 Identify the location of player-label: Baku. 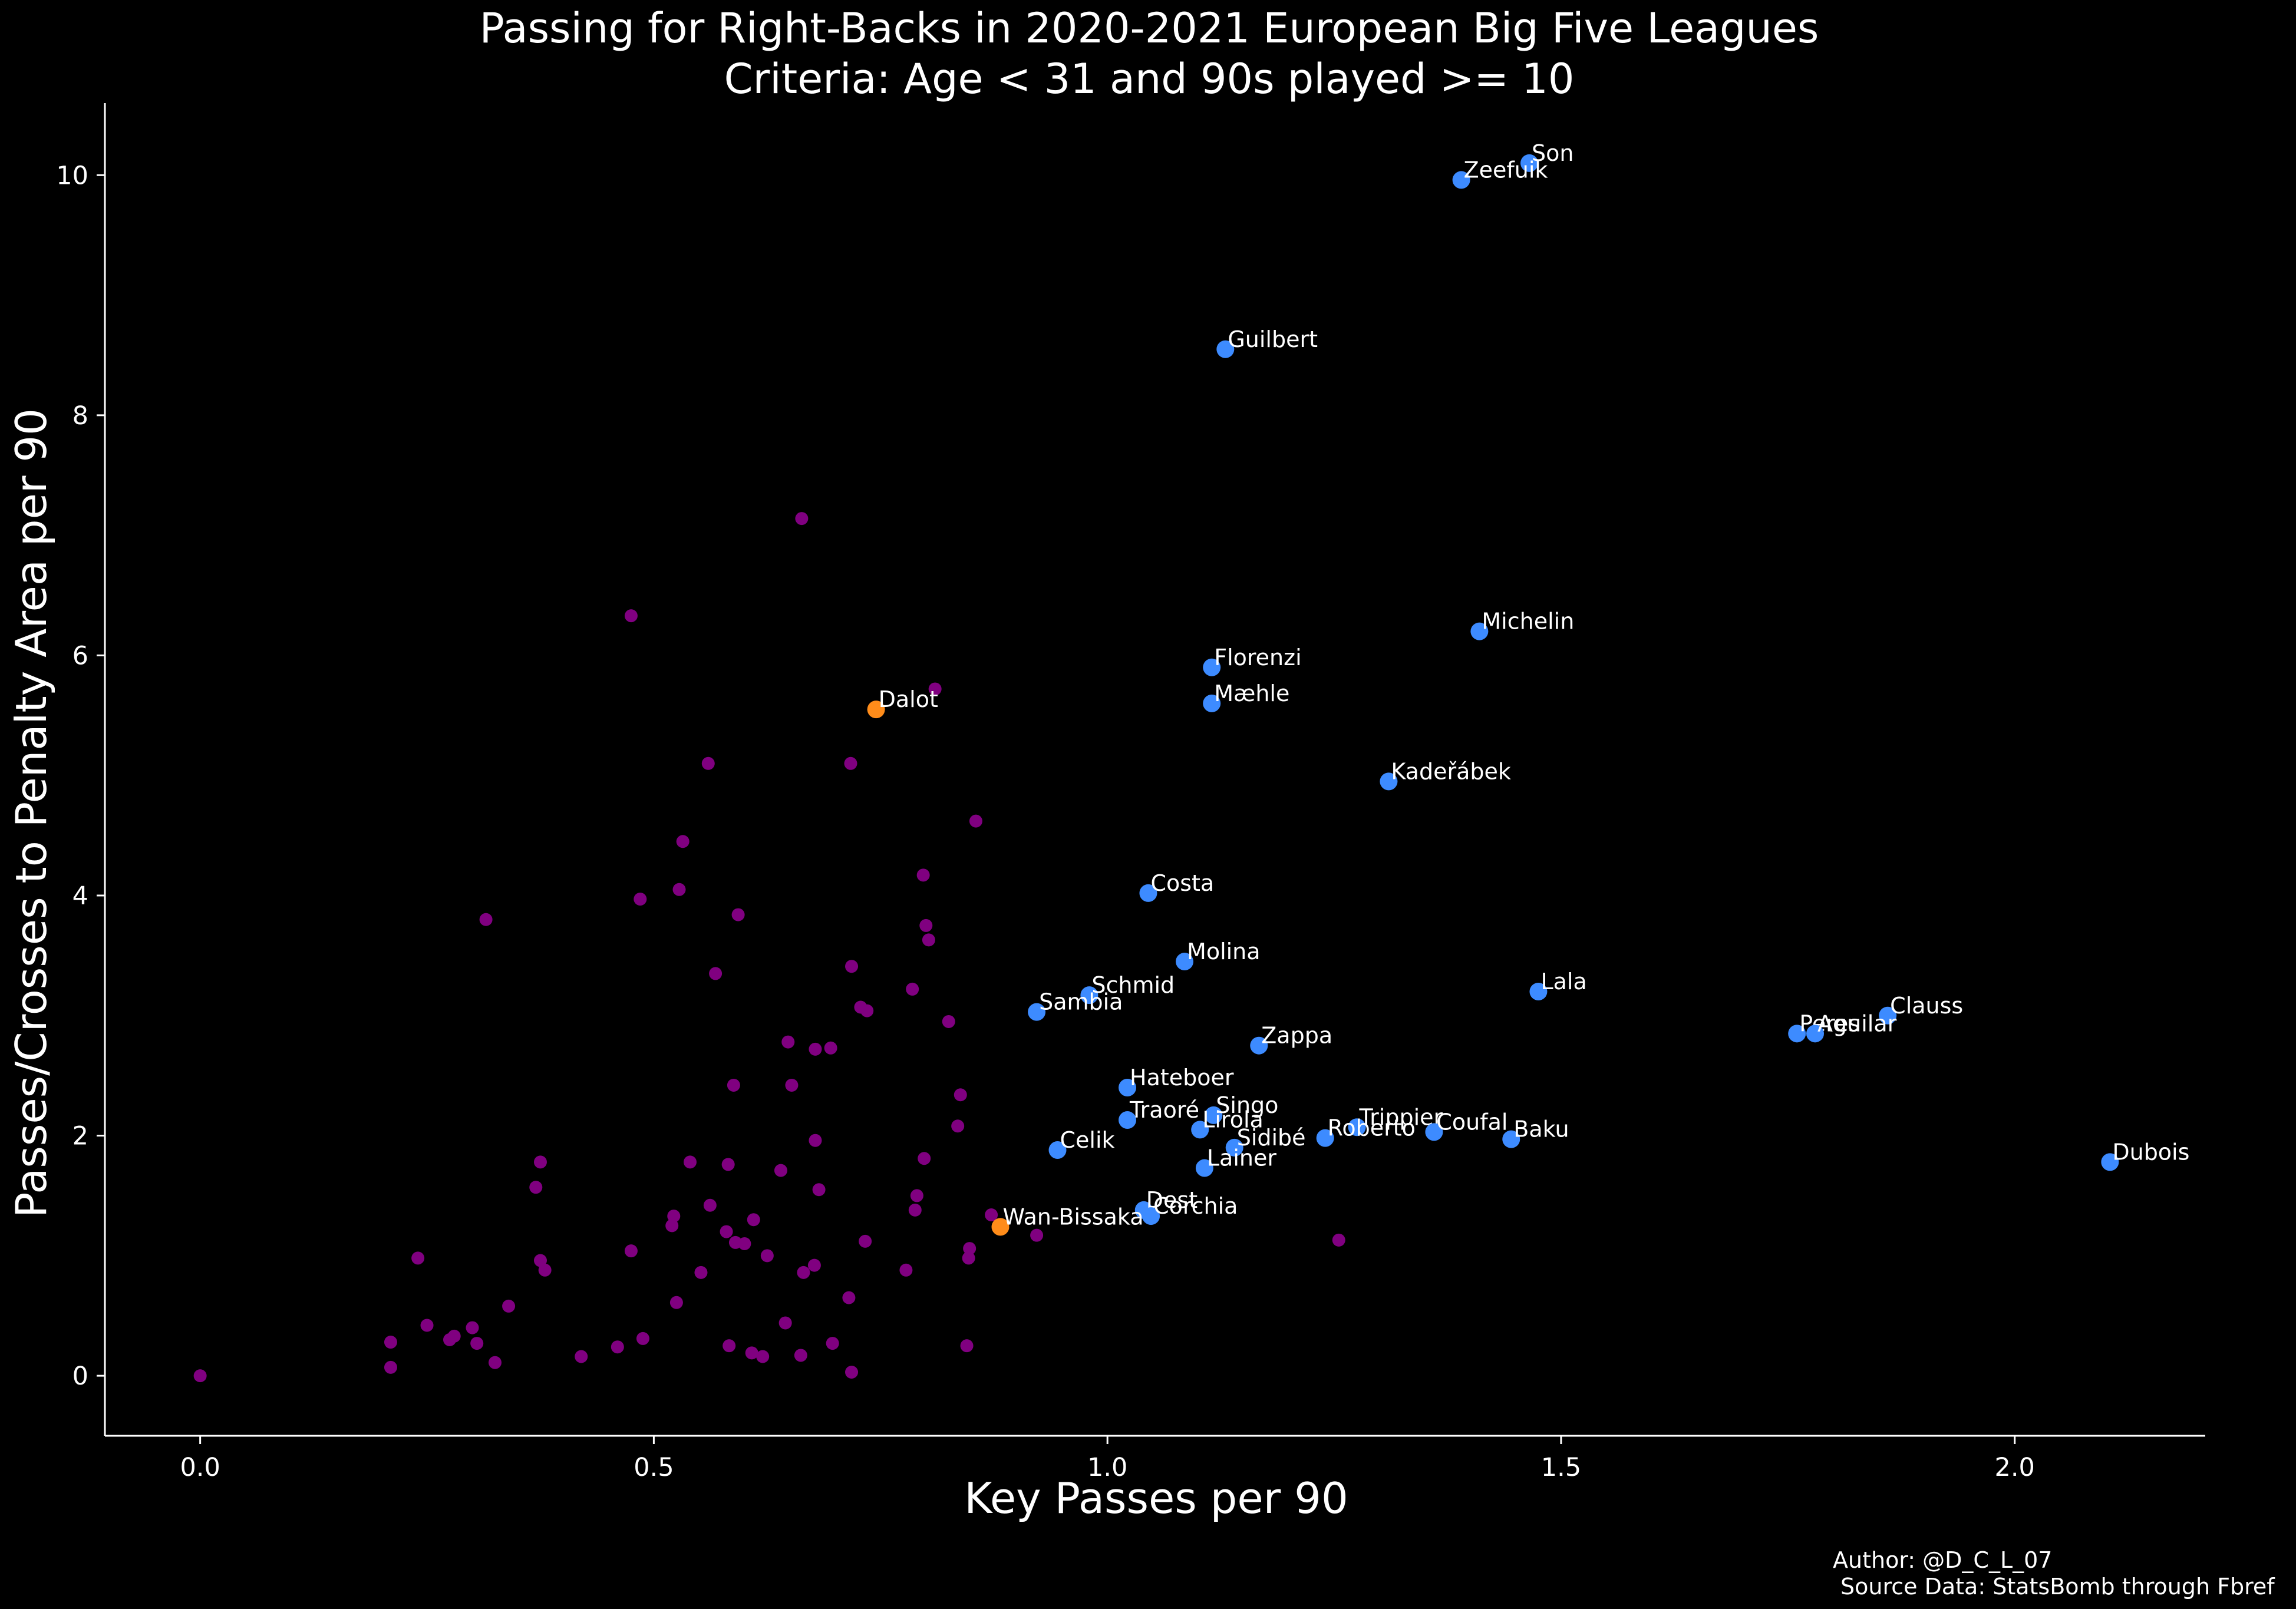
(1541, 1129).